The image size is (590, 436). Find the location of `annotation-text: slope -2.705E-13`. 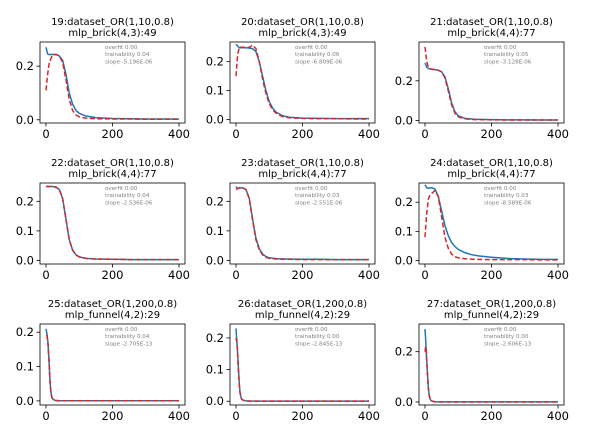

annotation-text: slope -2.705E-13 is located at coordinates (129, 344).